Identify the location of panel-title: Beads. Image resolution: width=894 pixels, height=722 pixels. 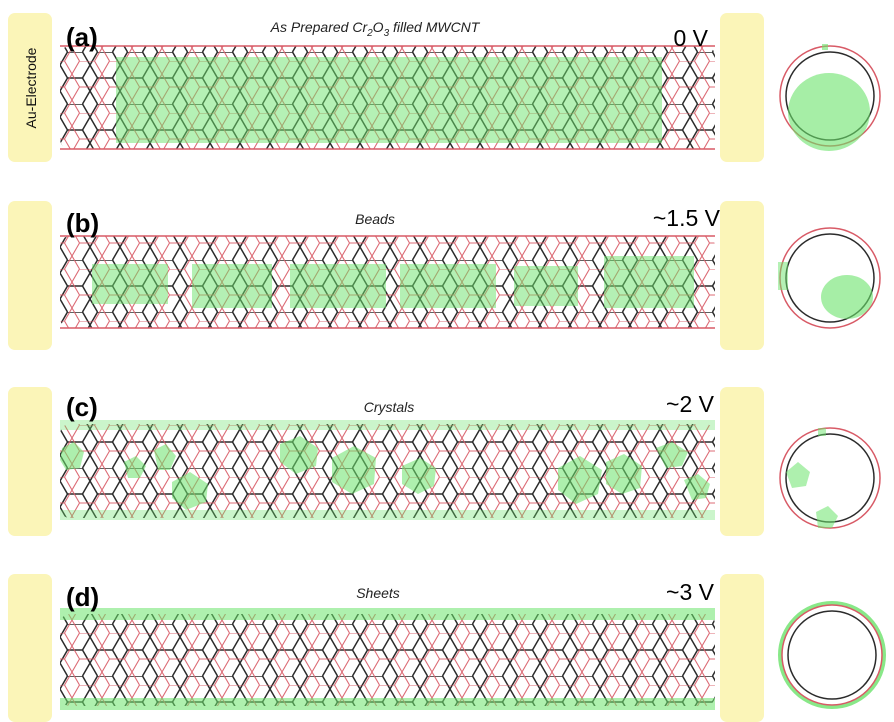
(375, 219).